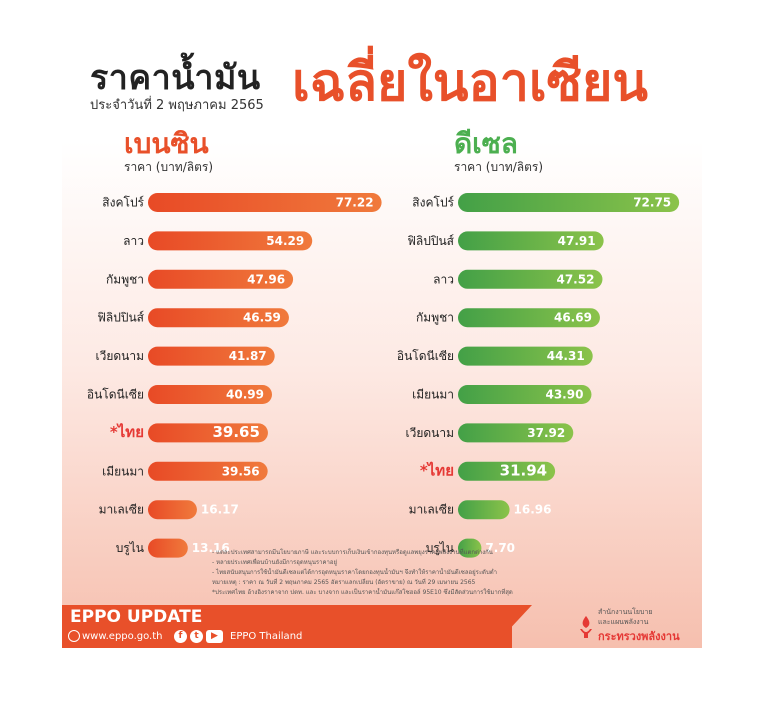  Describe the element at coordinates (500, 548) in the screenshot. I see `diesel-value-label: 7.70` at that location.